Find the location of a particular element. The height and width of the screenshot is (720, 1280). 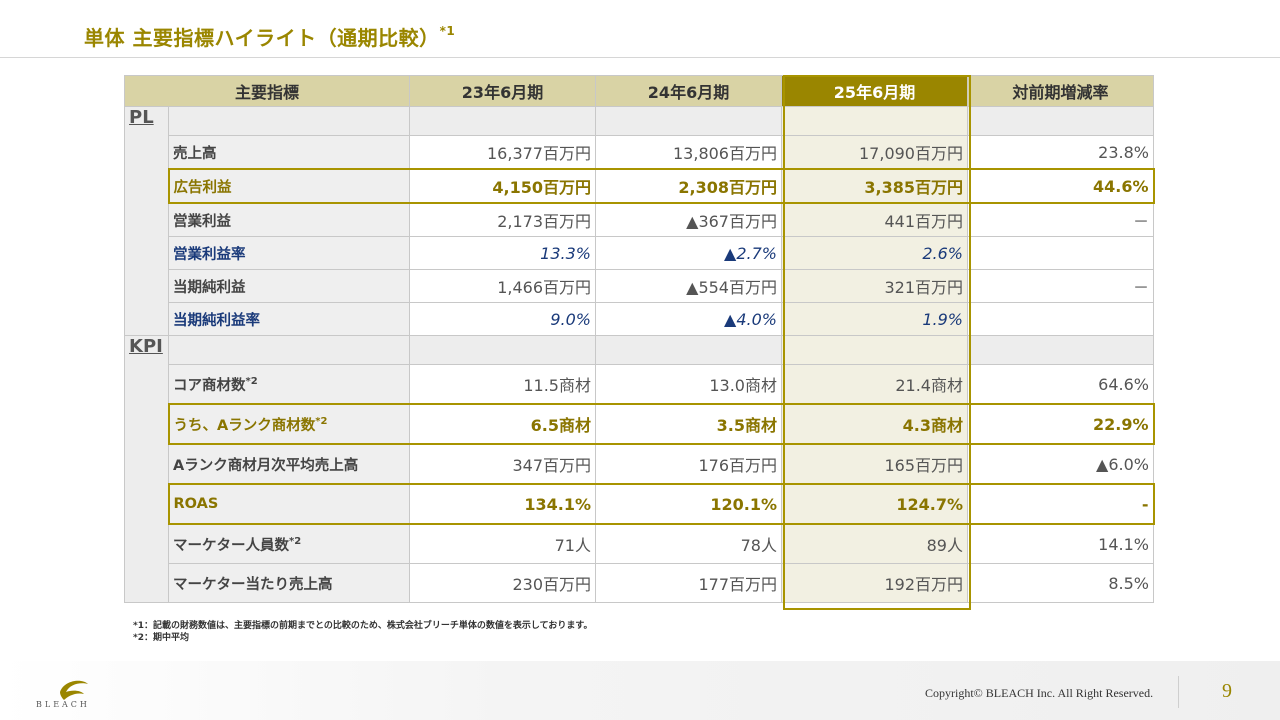

metric-name: 営業利益 is located at coordinates (289, 219).